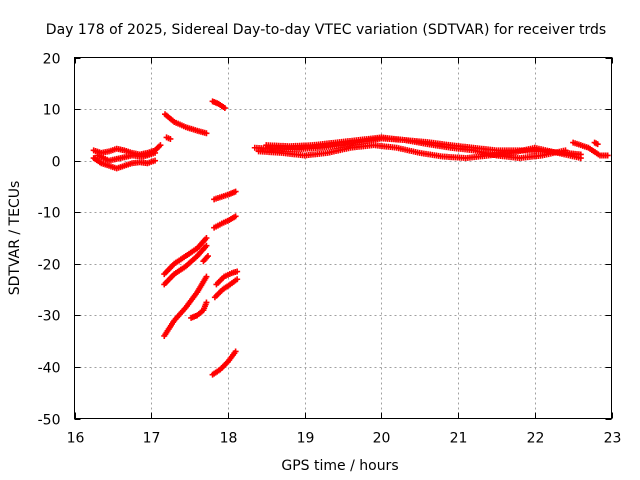 The width and height of the screenshot is (640, 480). Describe the element at coordinates (459, 439) in the screenshot. I see `x-tick-label: 21` at that location.